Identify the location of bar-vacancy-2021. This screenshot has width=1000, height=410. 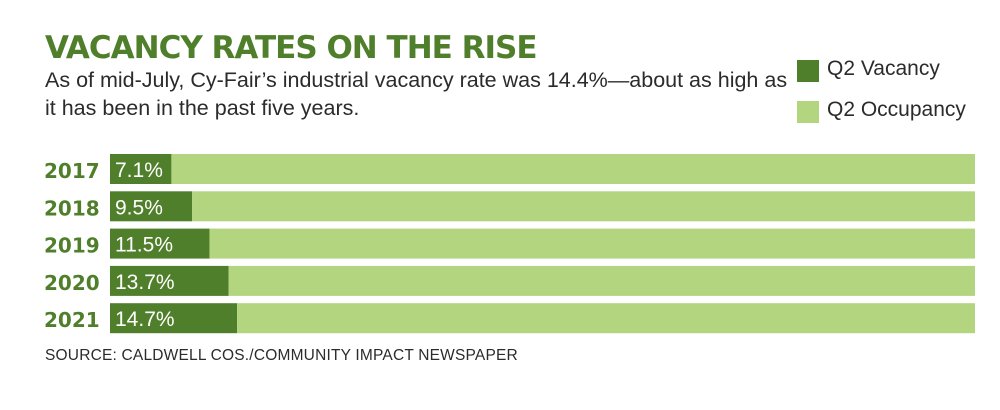
(174, 318).